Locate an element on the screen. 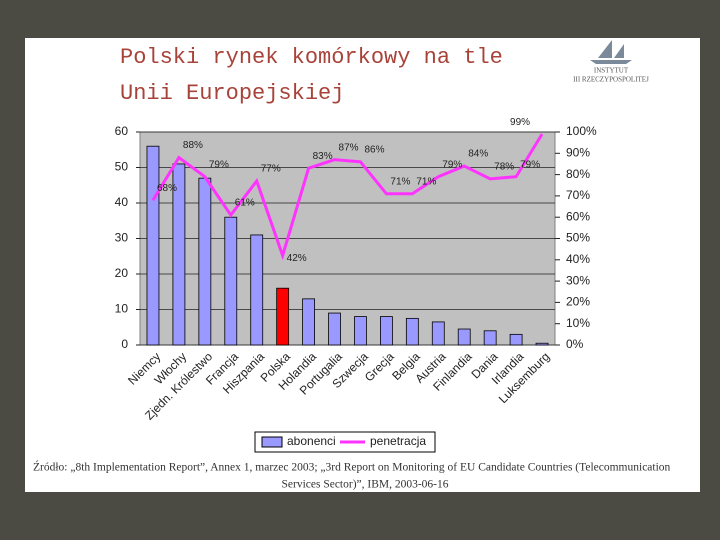 This screenshot has height=540, width=720. data-label: 77% is located at coordinates (271, 169).